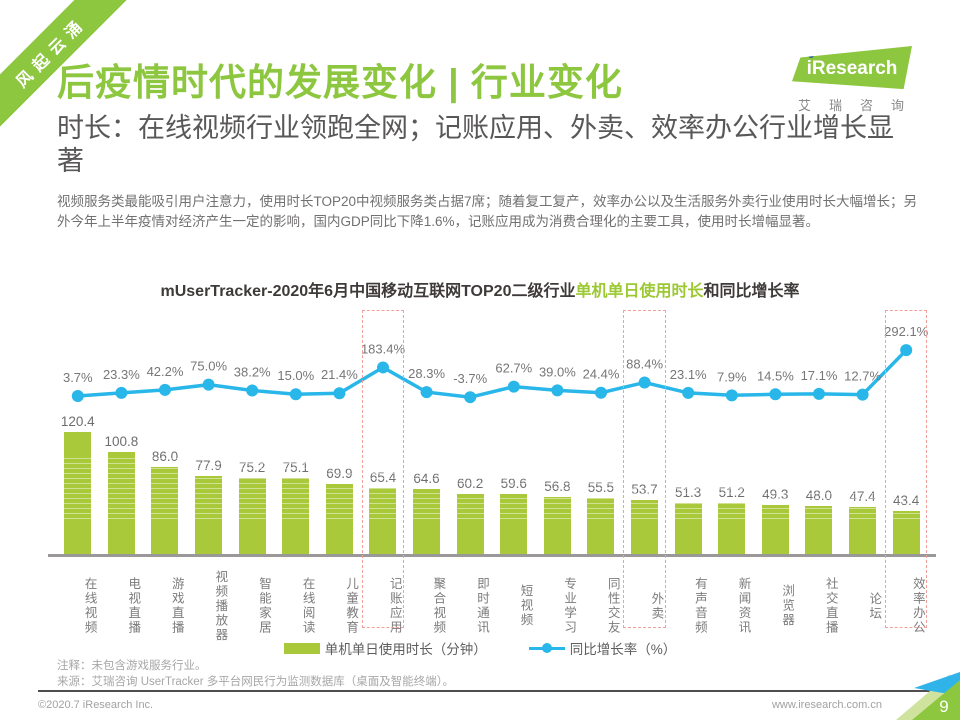 This screenshot has width=960, height=720. What do you see at coordinates (513, 484) in the screenshot?
I see `bar-value-label: 59.6` at bounding box center [513, 484].